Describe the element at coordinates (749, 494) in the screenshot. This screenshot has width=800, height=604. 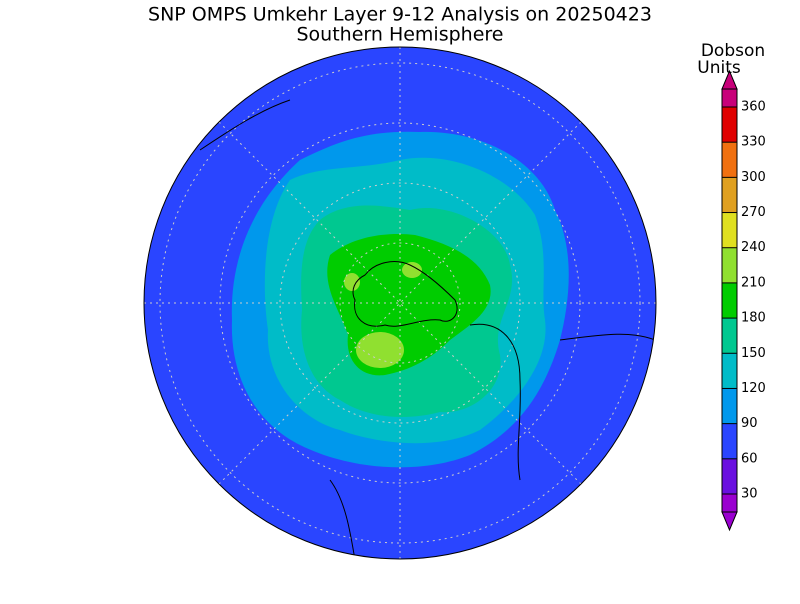
I see `colorbar-tick-label: 30` at that location.